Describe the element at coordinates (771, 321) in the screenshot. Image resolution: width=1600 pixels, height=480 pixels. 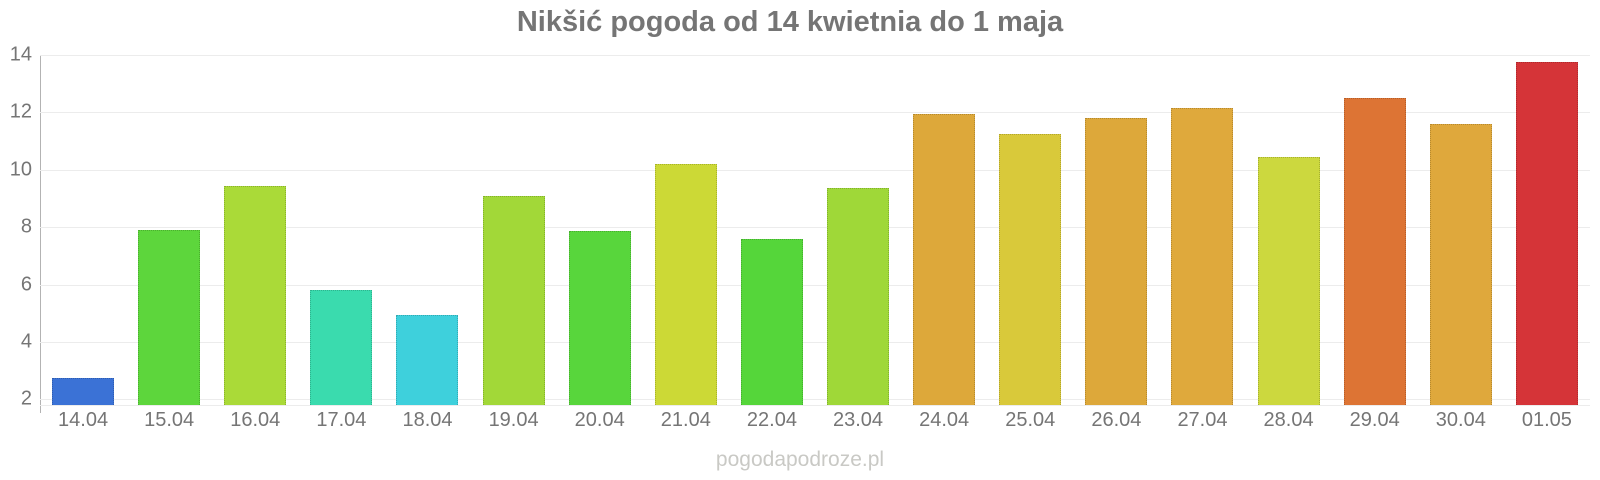
I see `bar-22.04` at that location.